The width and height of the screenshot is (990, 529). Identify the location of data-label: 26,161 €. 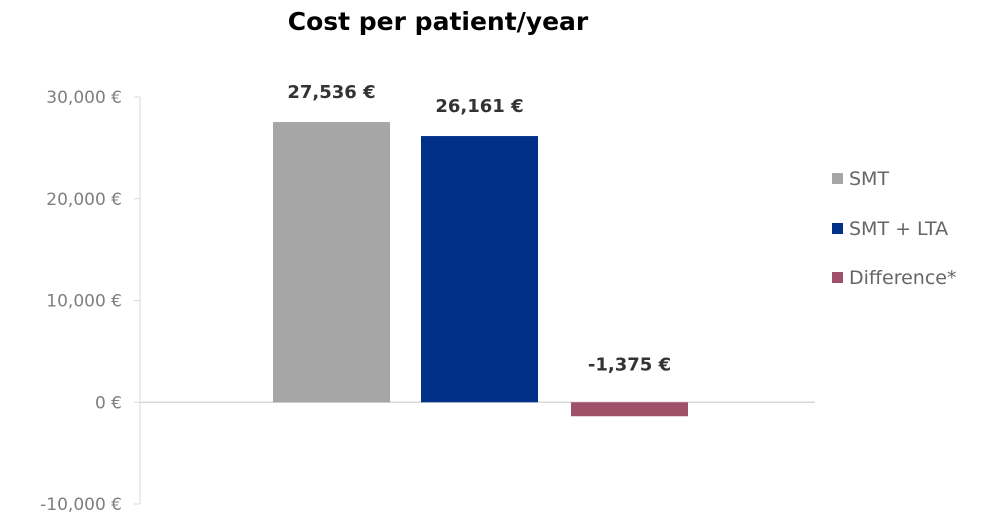
(479, 106).